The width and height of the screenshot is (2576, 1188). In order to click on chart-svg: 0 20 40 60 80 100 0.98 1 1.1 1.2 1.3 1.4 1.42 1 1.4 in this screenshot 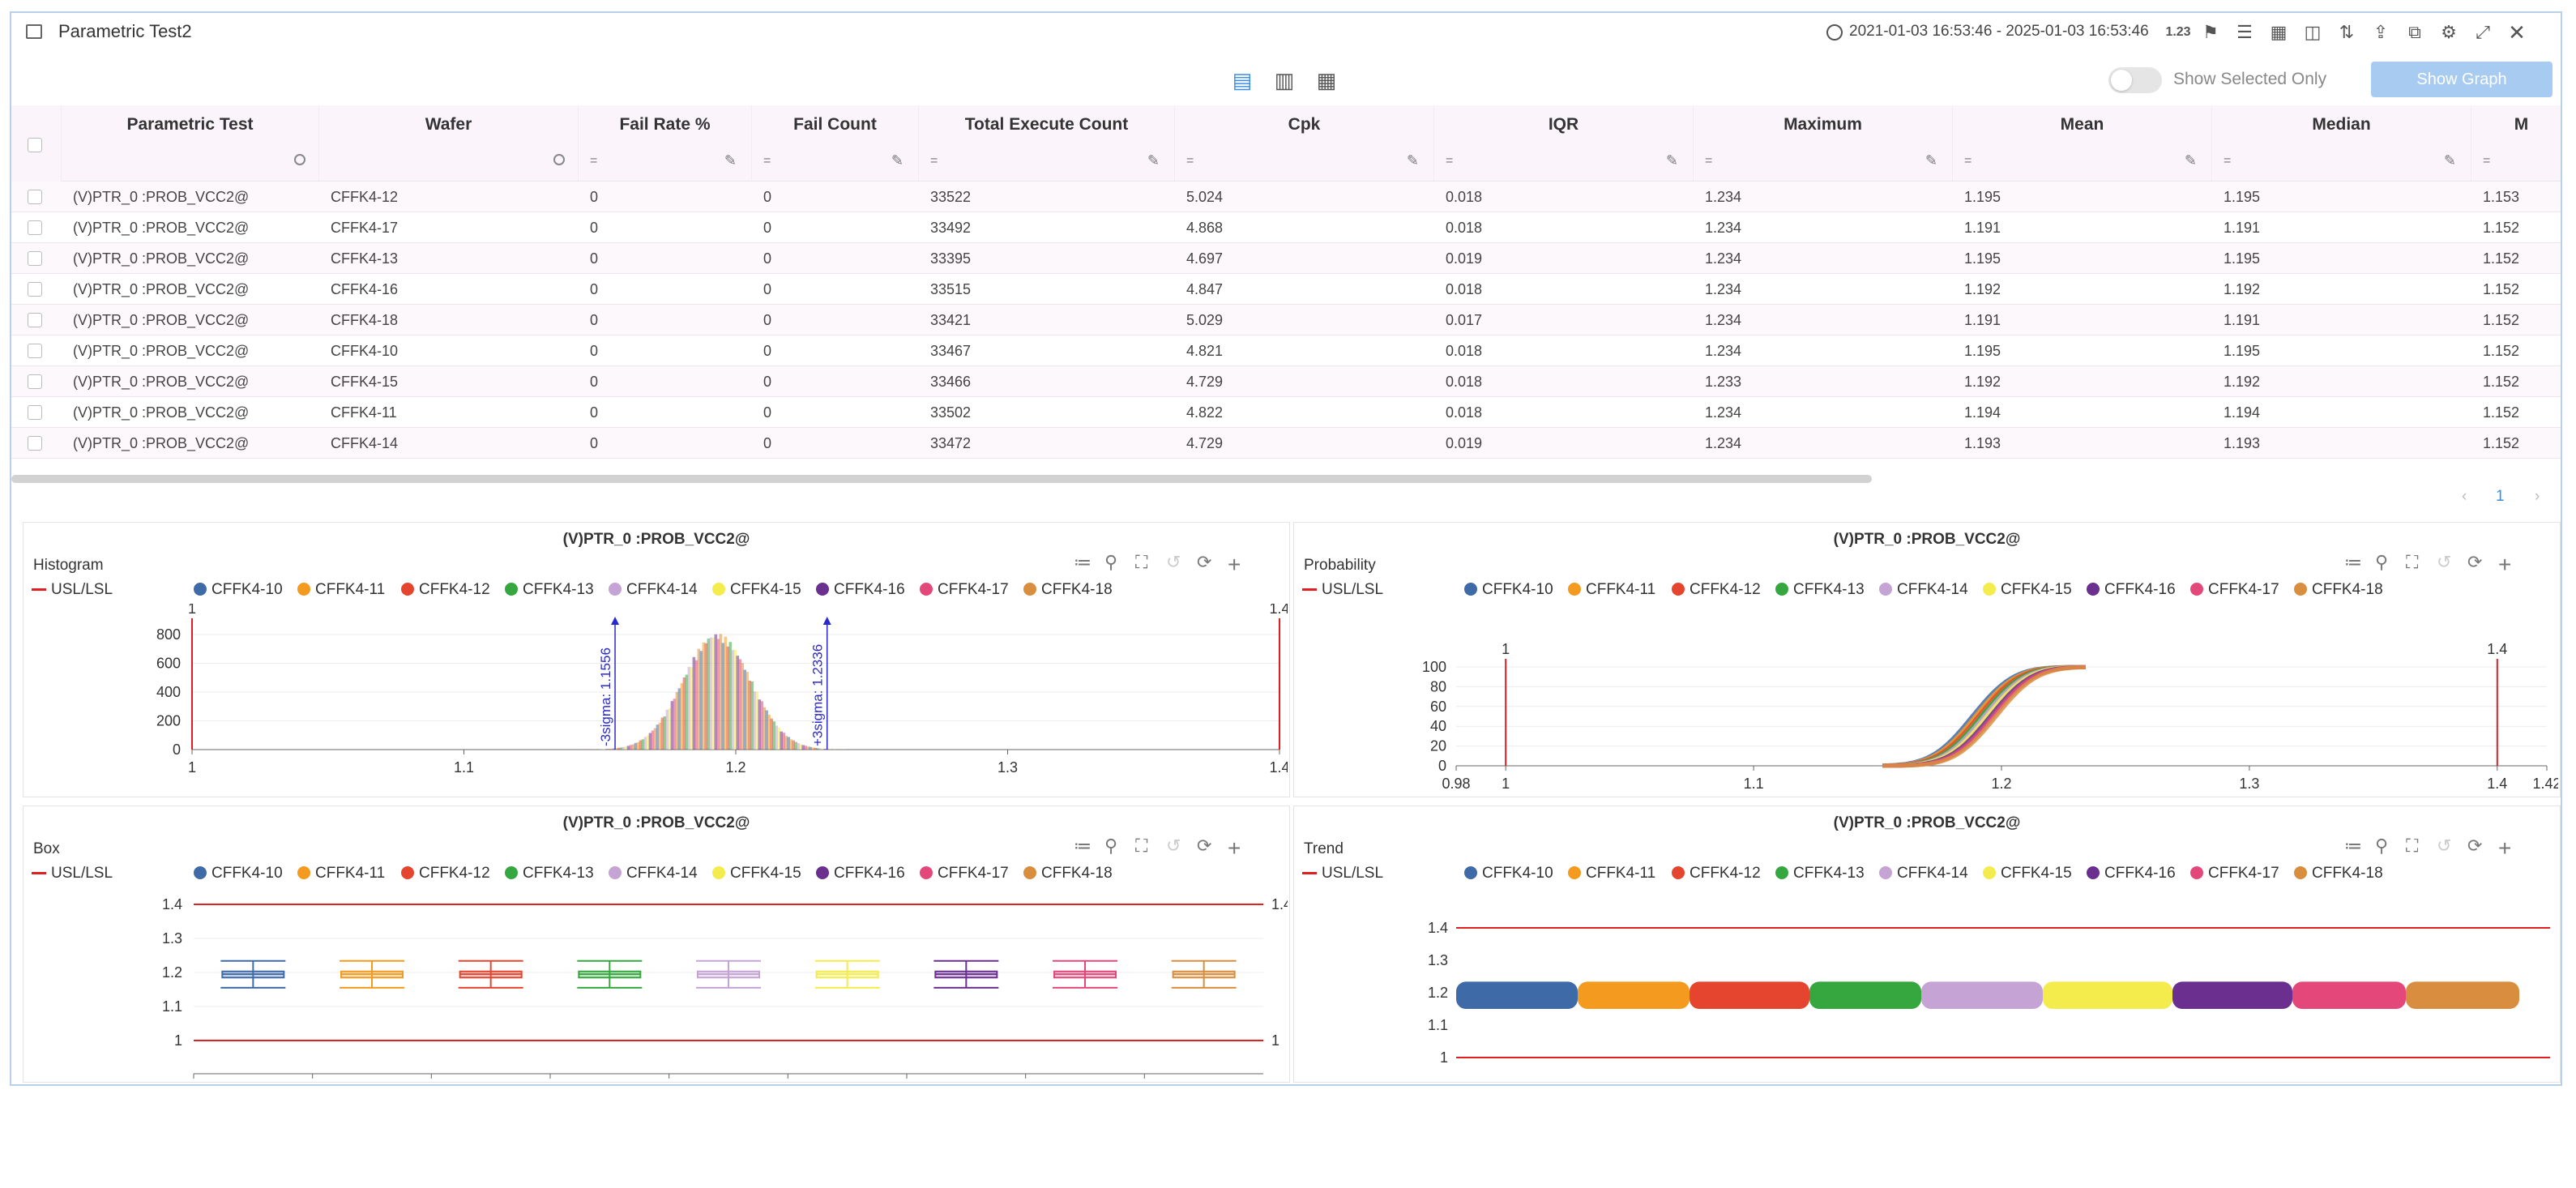, I will do `click(1926, 701)`.